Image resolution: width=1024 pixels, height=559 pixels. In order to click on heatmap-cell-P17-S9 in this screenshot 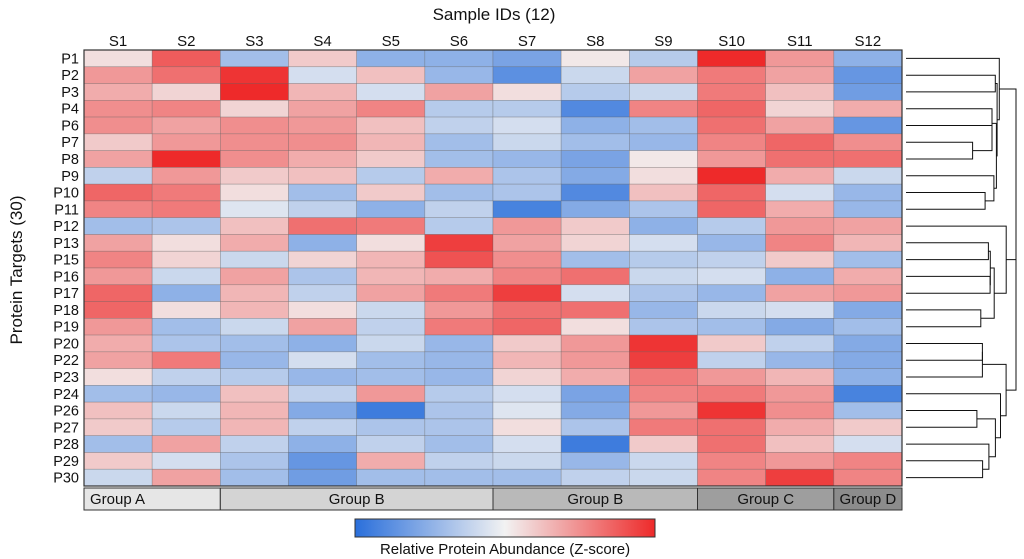, I will do `click(663, 293)`.